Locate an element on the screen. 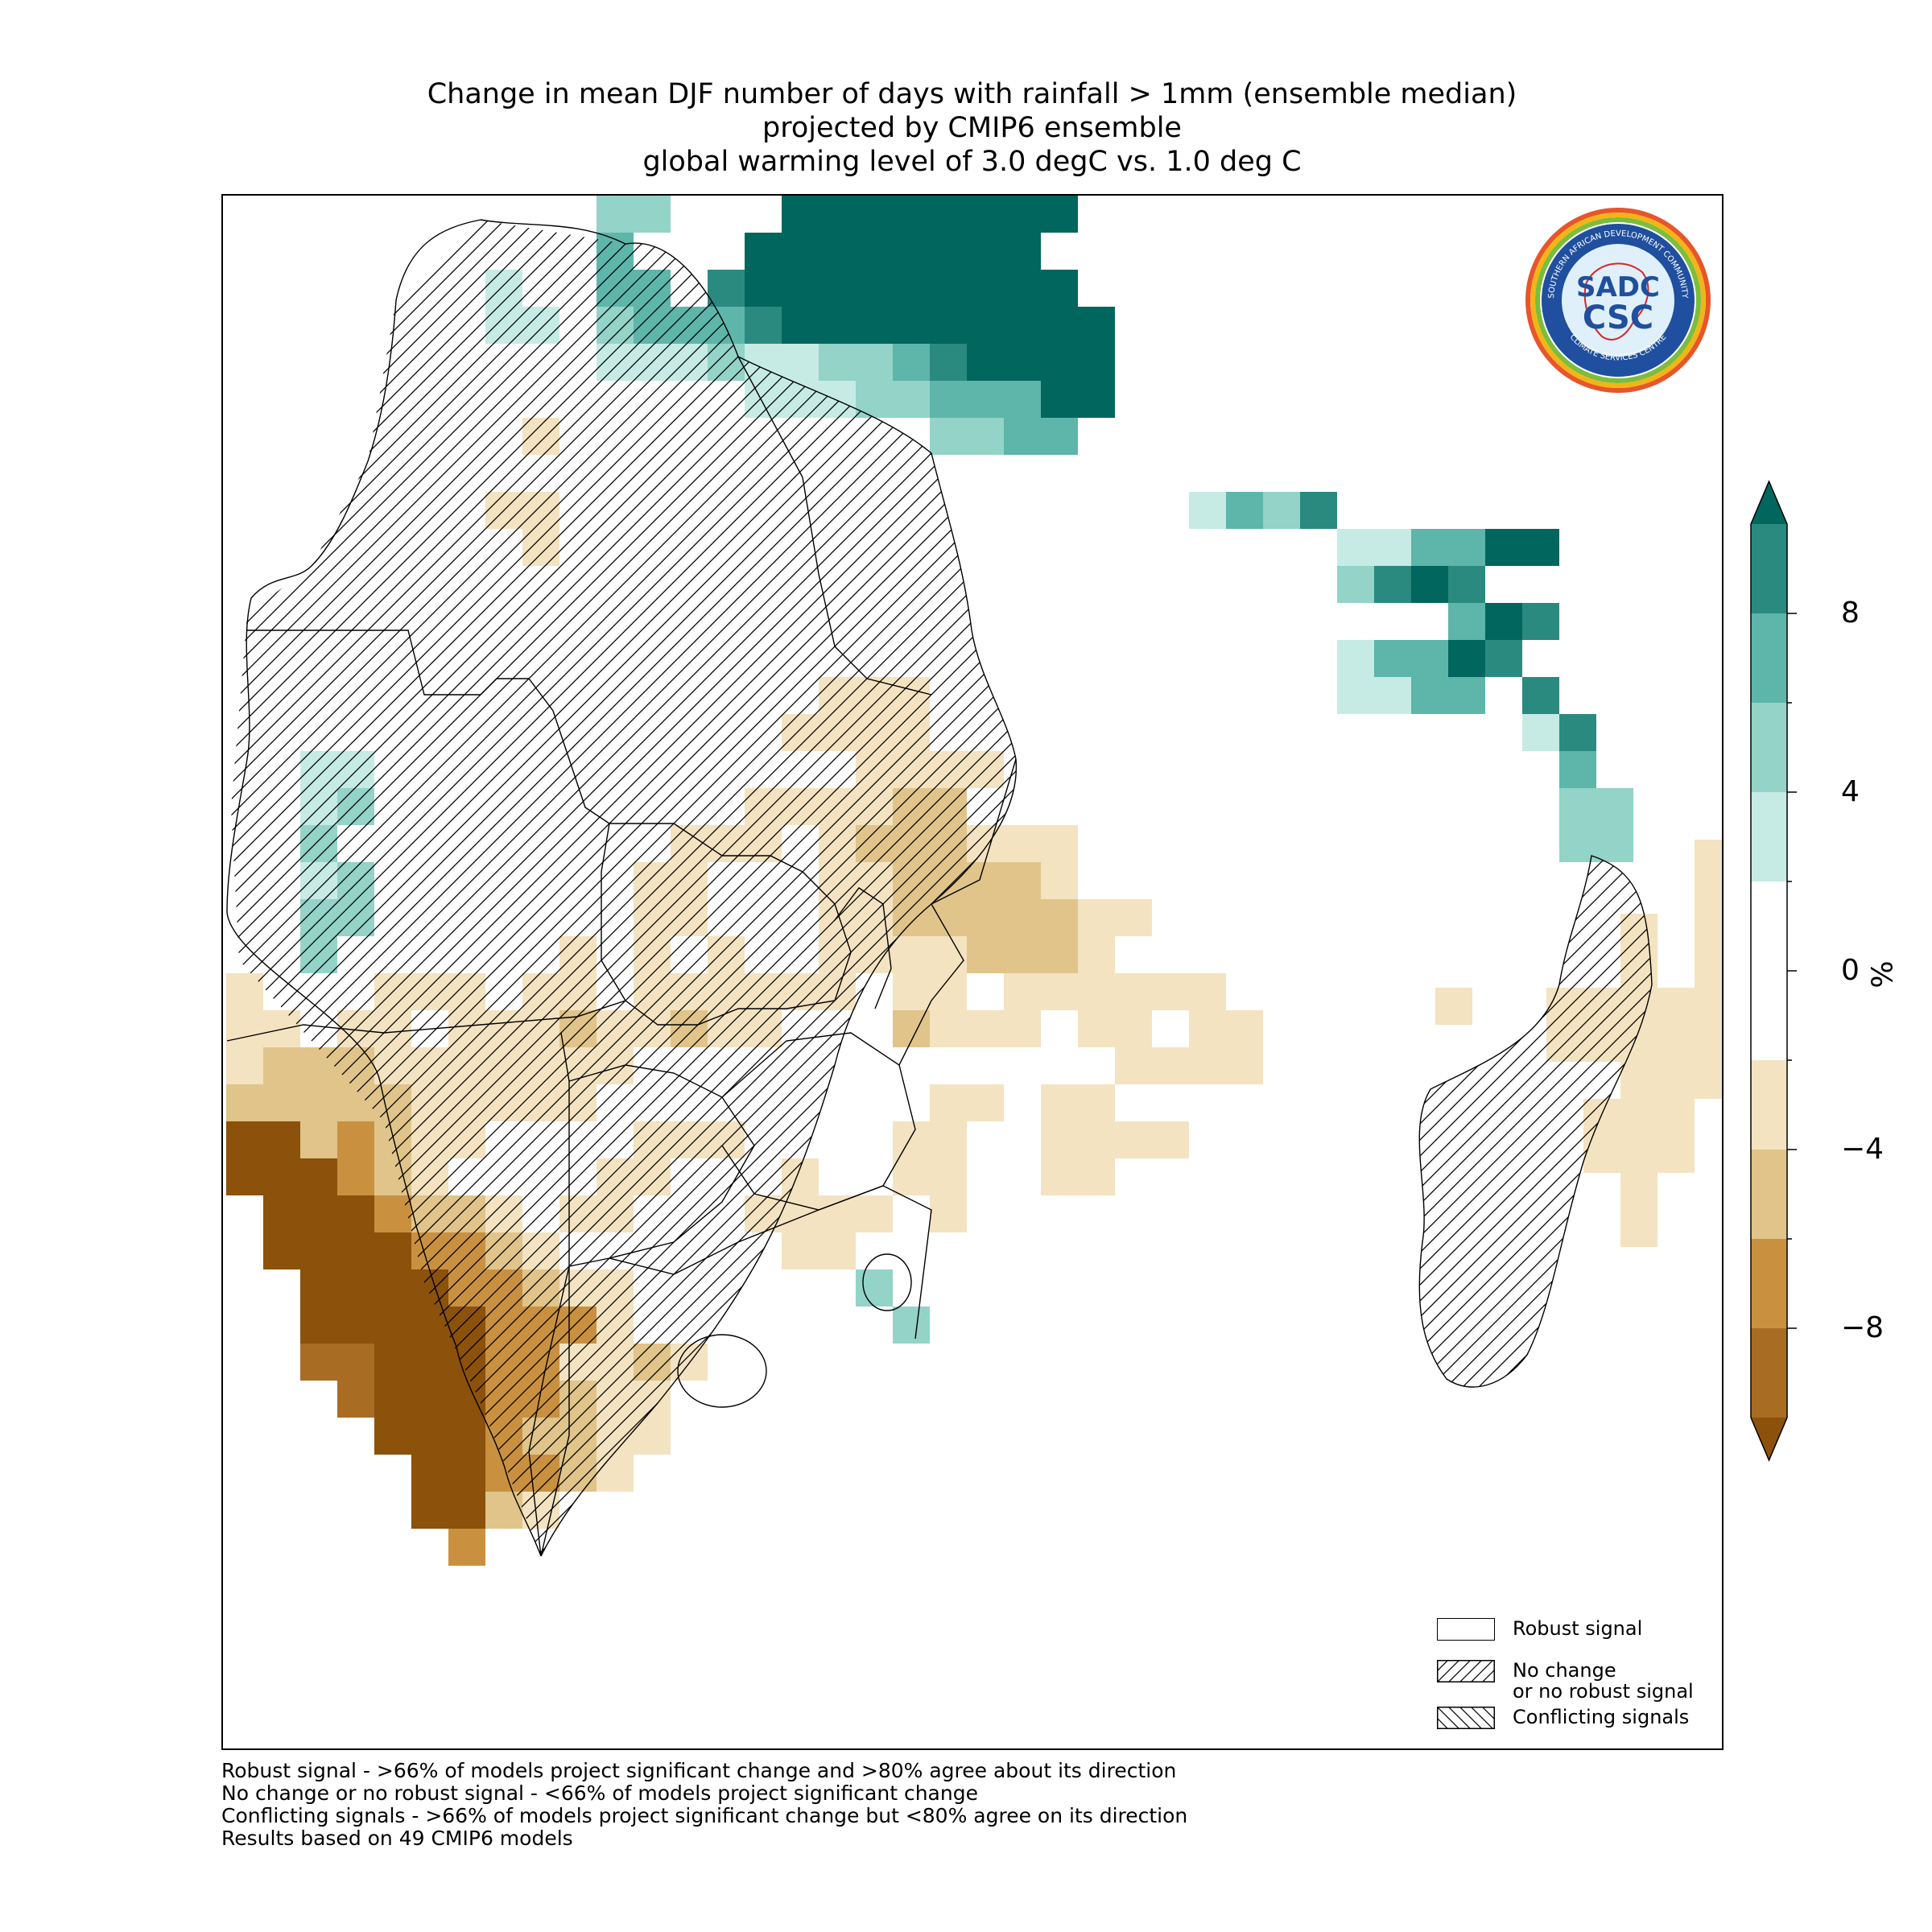 The width and height of the screenshot is (1932, 1932). colorbar is located at coordinates (1773, 971).